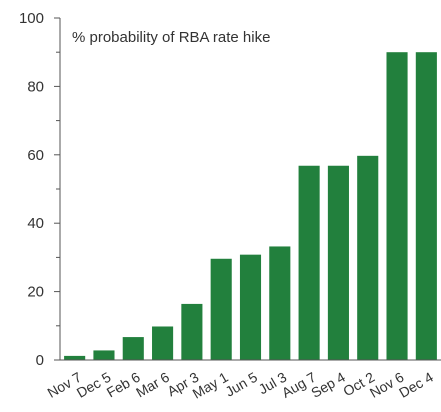 This screenshot has height=412, width=441. What do you see at coordinates (35, 155) in the screenshot?
I see `y-tick-label: 60` at bounding box center [35, 155].